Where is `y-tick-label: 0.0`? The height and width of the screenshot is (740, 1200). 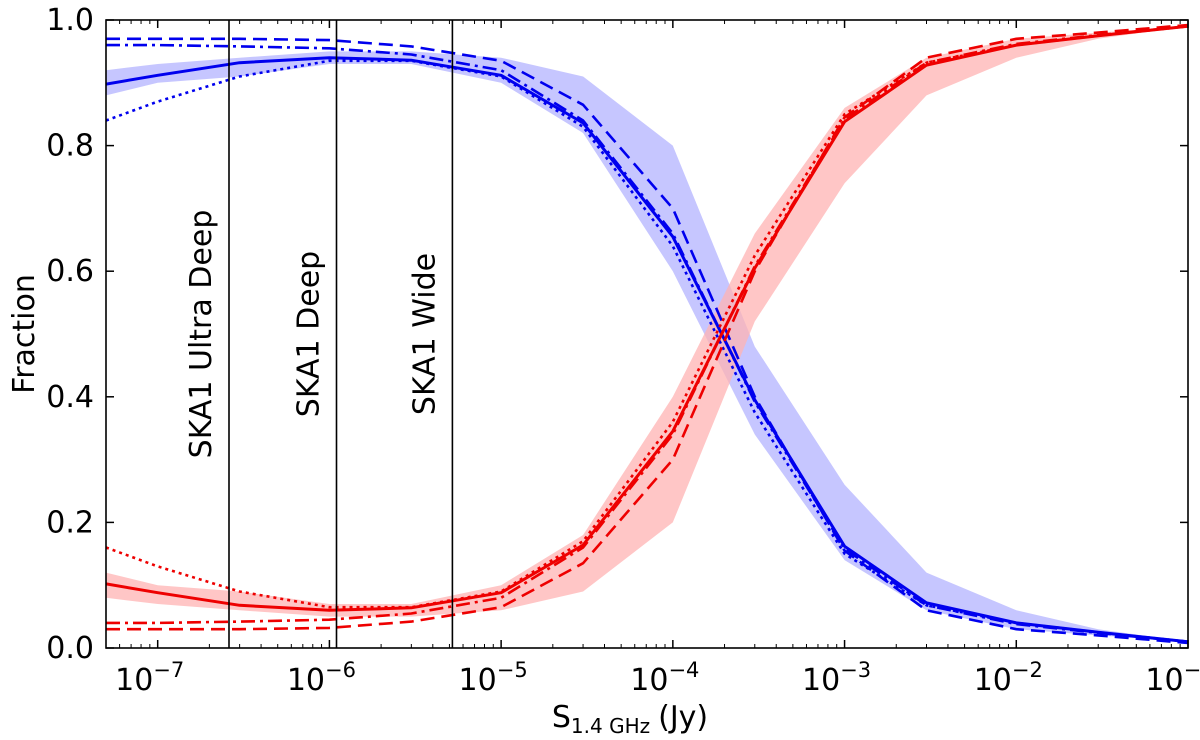
y-tick-label: 0.0 is located at coordinates (70, 648).